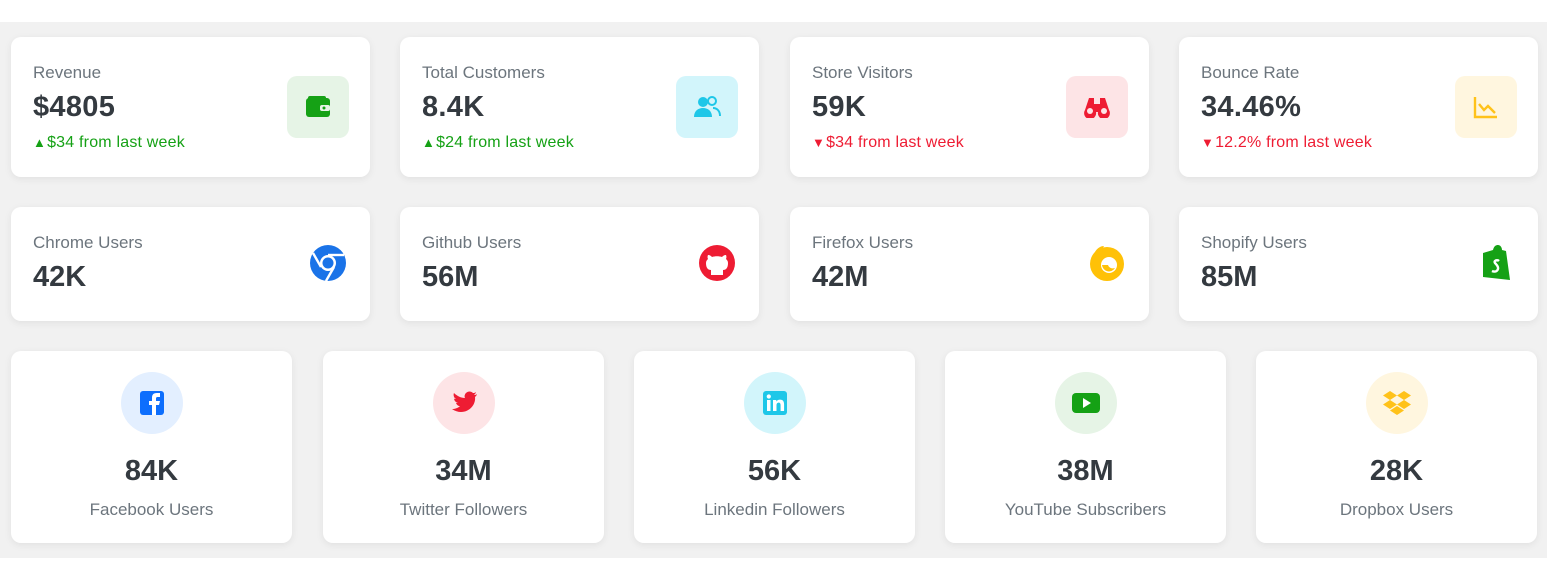  What do you see at coordinates (1396, 471) in the screenshot?
I see `social-value: 28K` at bounding box center [1396, 471].